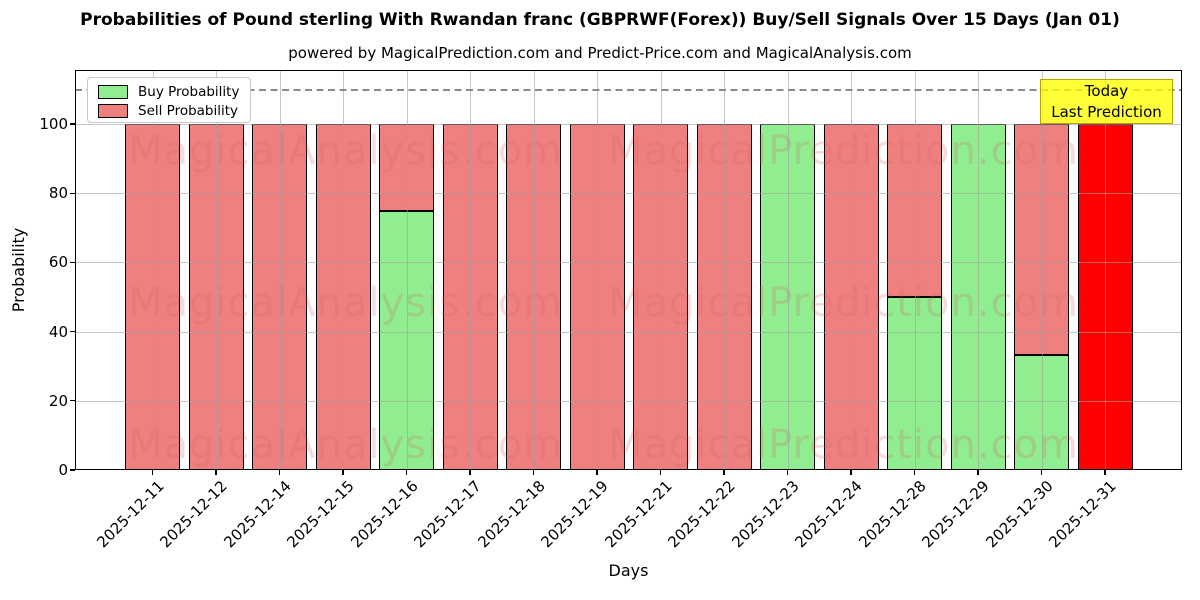 The height and width of the screenshot is (600, 1200). What do you see at coordinates (53, 124) in the screenshot?
I see `y-tick-label: 100` at bounding box center [53, 124].